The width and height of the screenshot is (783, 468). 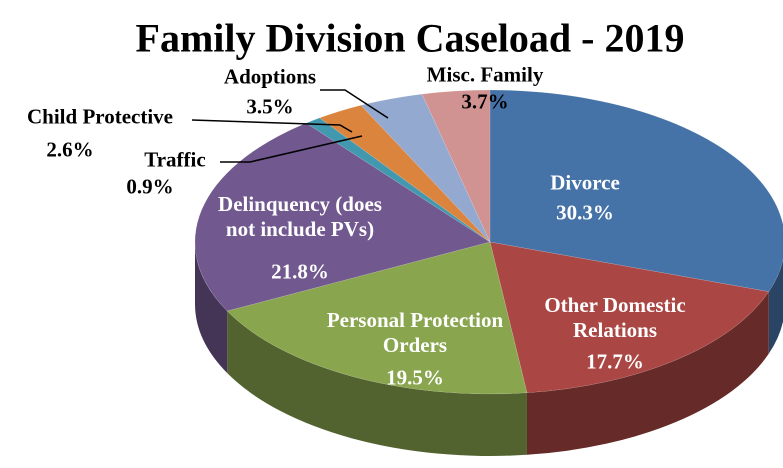 I want to click on slice-label: Other Domestic Relations, so click(x=615, y=317).